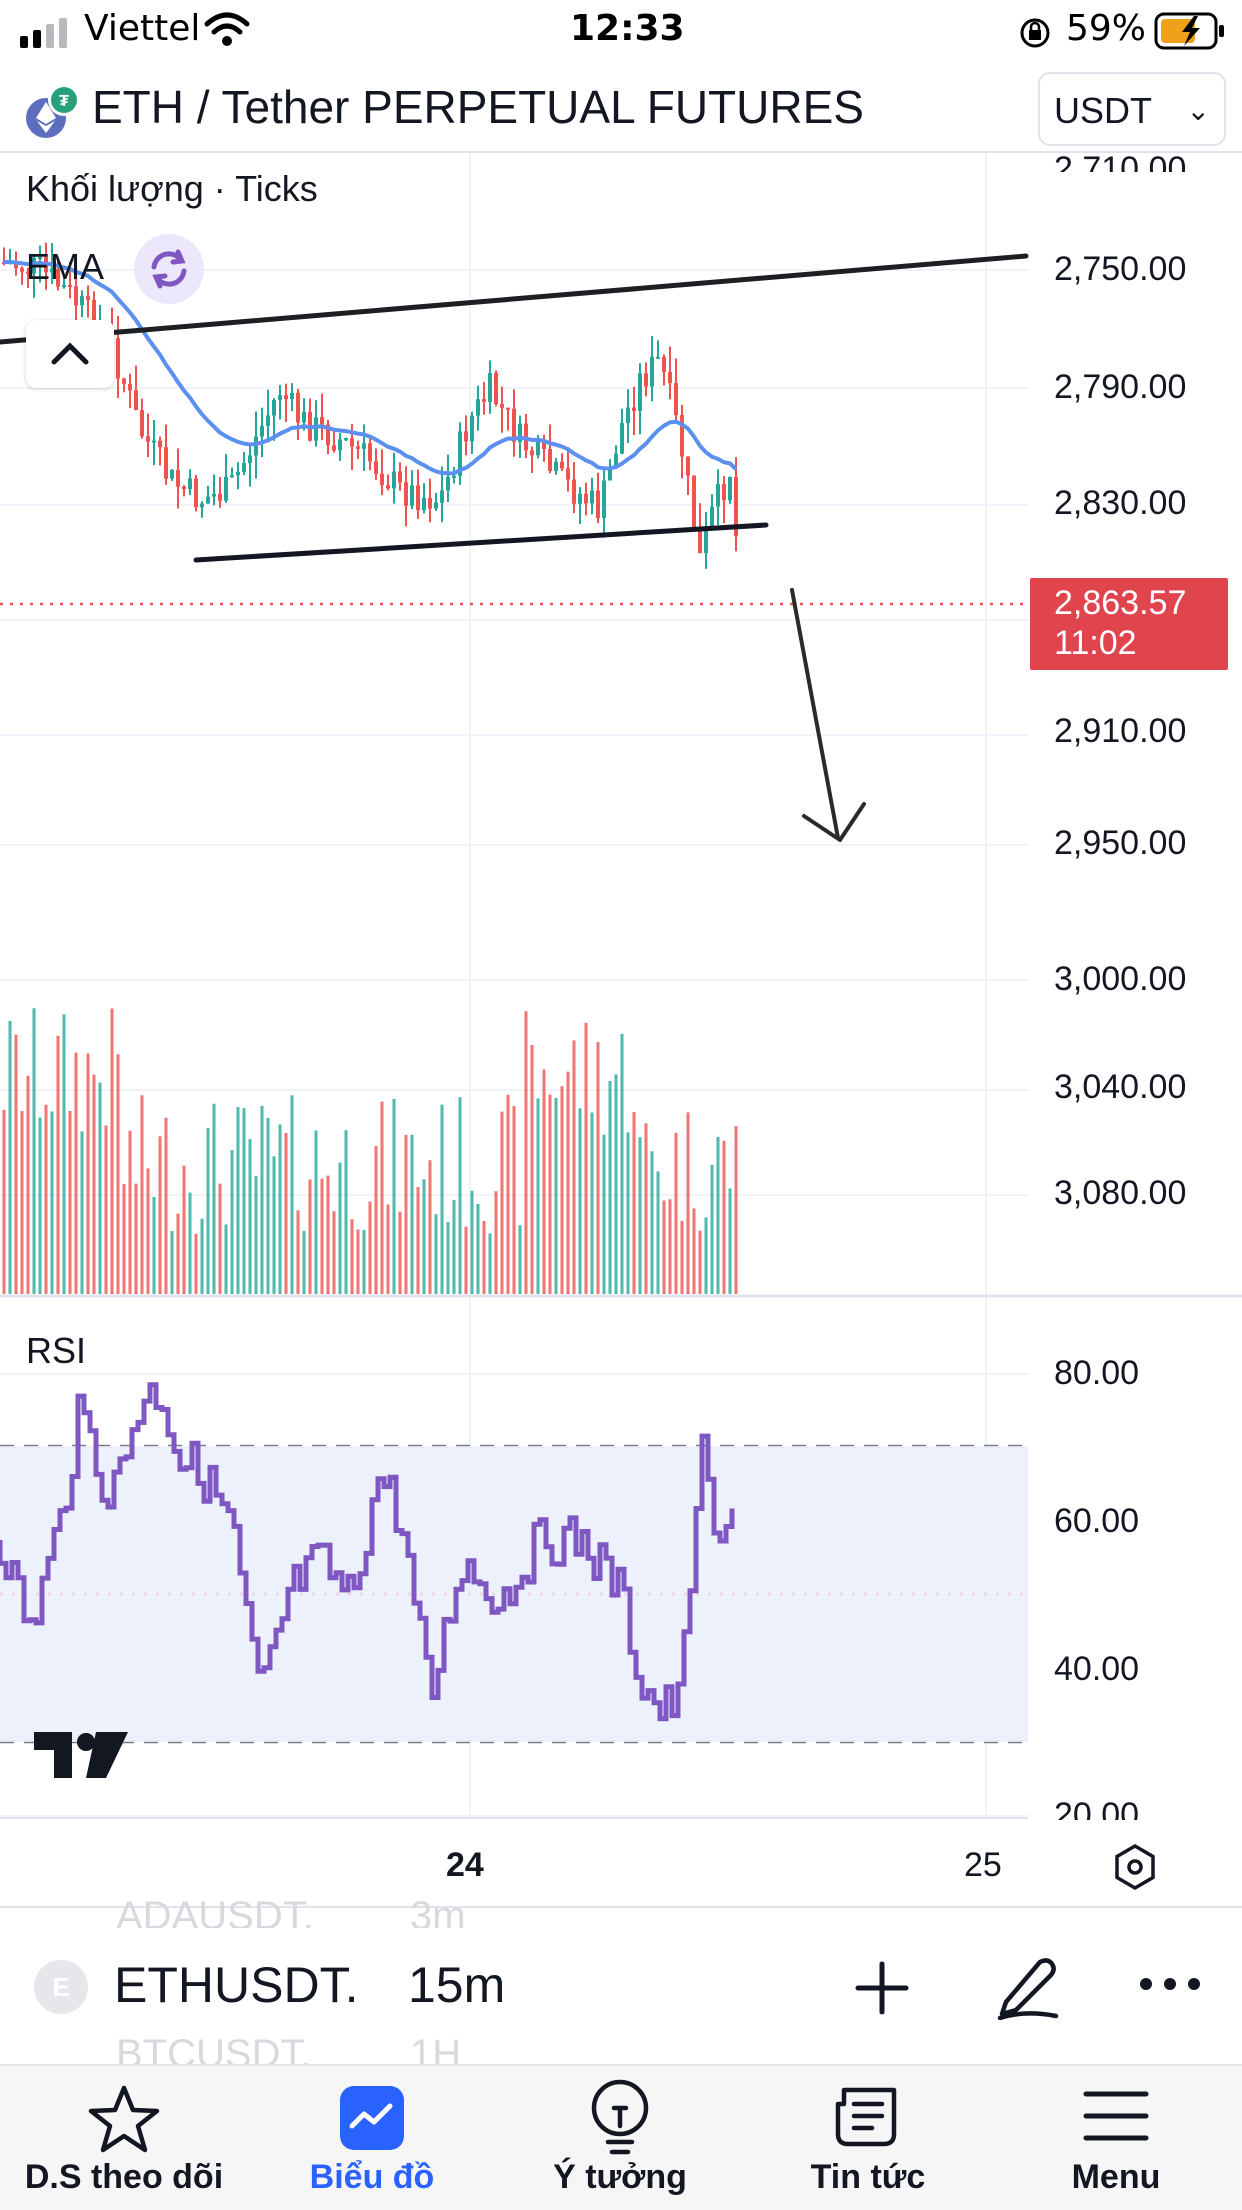  I want to click on down-arrow-shaft, so click(815, 714).